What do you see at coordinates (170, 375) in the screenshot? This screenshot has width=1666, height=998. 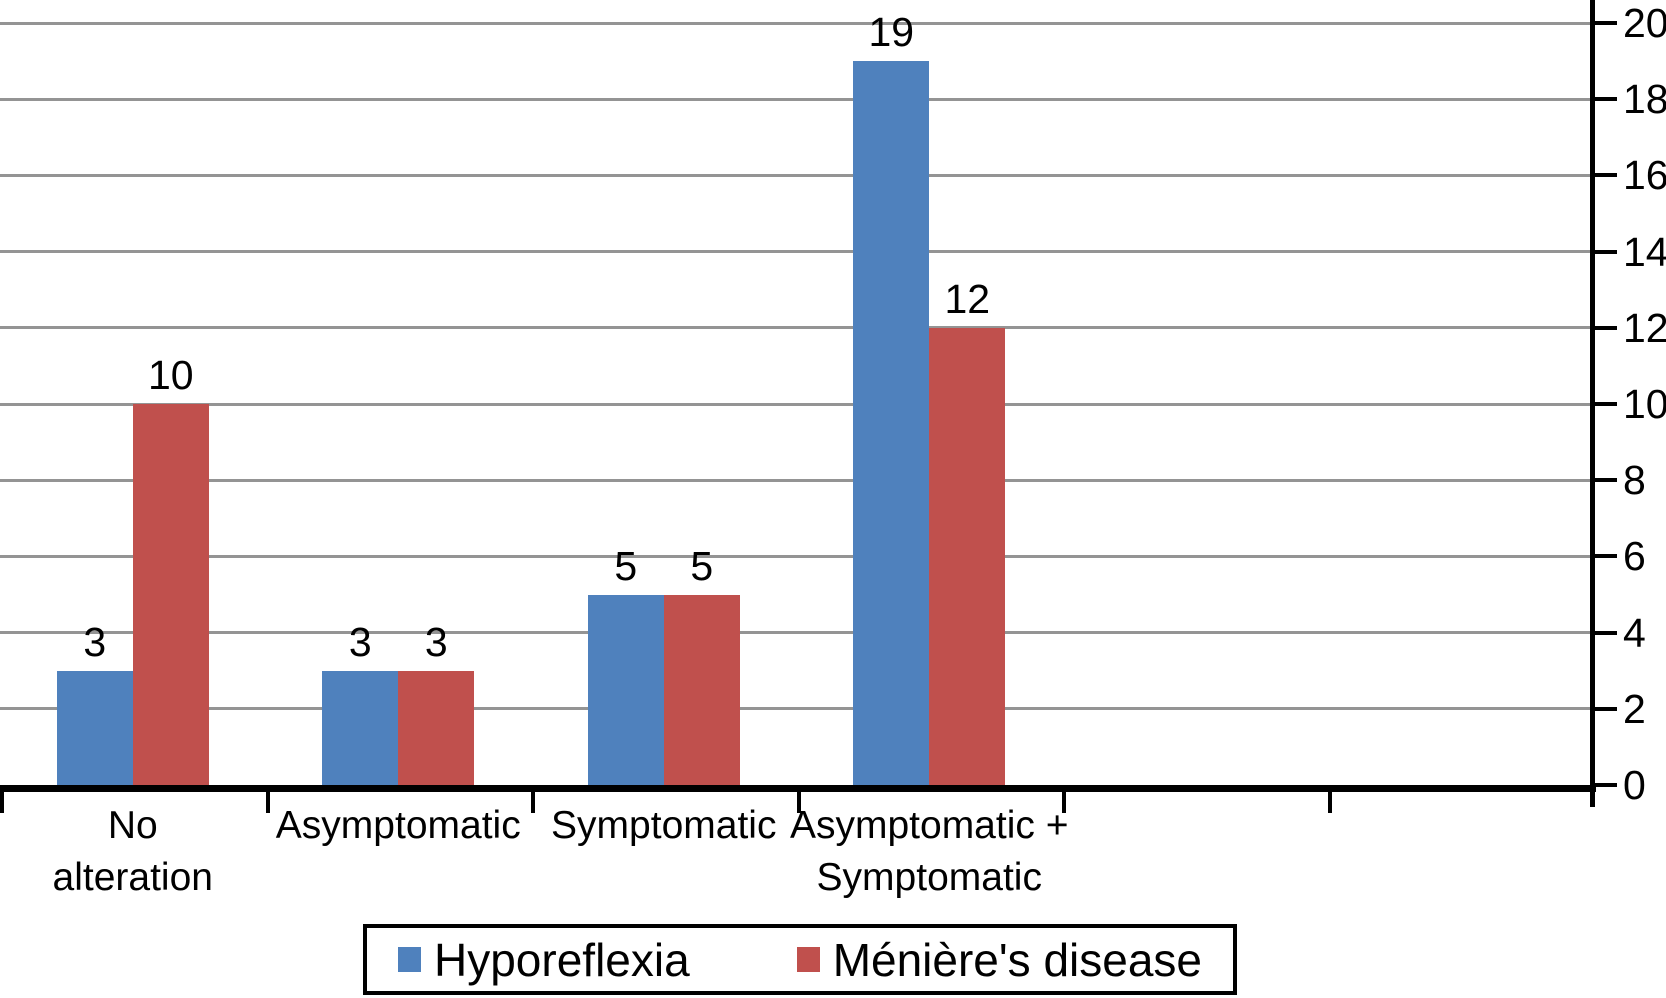 I see `value-label: 10` at bounding box center [170, 375].